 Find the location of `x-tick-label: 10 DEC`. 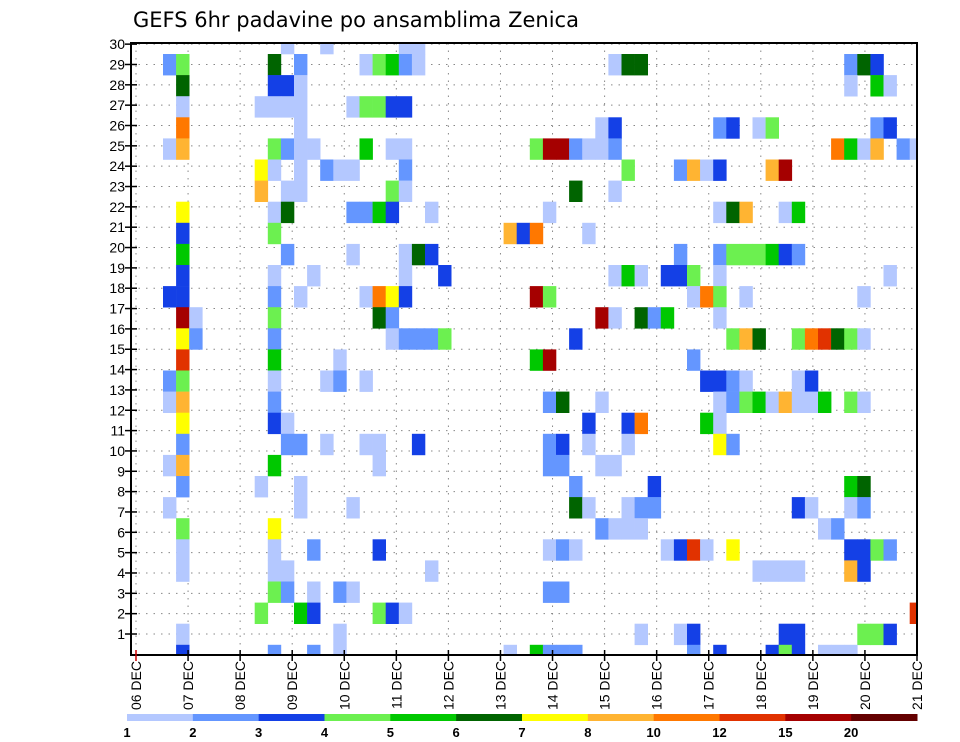

x-tick-label: 10 DEC is located at coordinates (344, 685).